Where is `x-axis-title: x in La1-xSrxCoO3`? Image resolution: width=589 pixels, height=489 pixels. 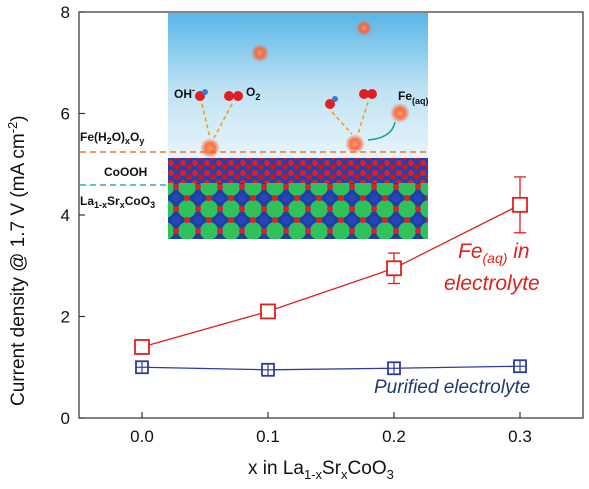
x-axis-title: x in La1-xSrxCoO3 is located at coordinates (321, 470).